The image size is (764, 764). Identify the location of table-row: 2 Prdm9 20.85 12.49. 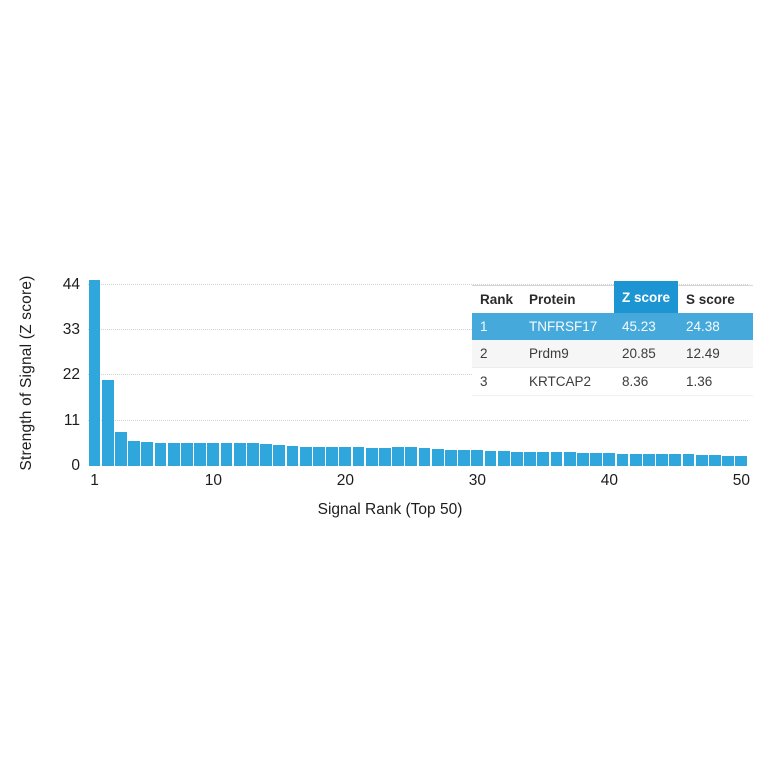
(612, 354).